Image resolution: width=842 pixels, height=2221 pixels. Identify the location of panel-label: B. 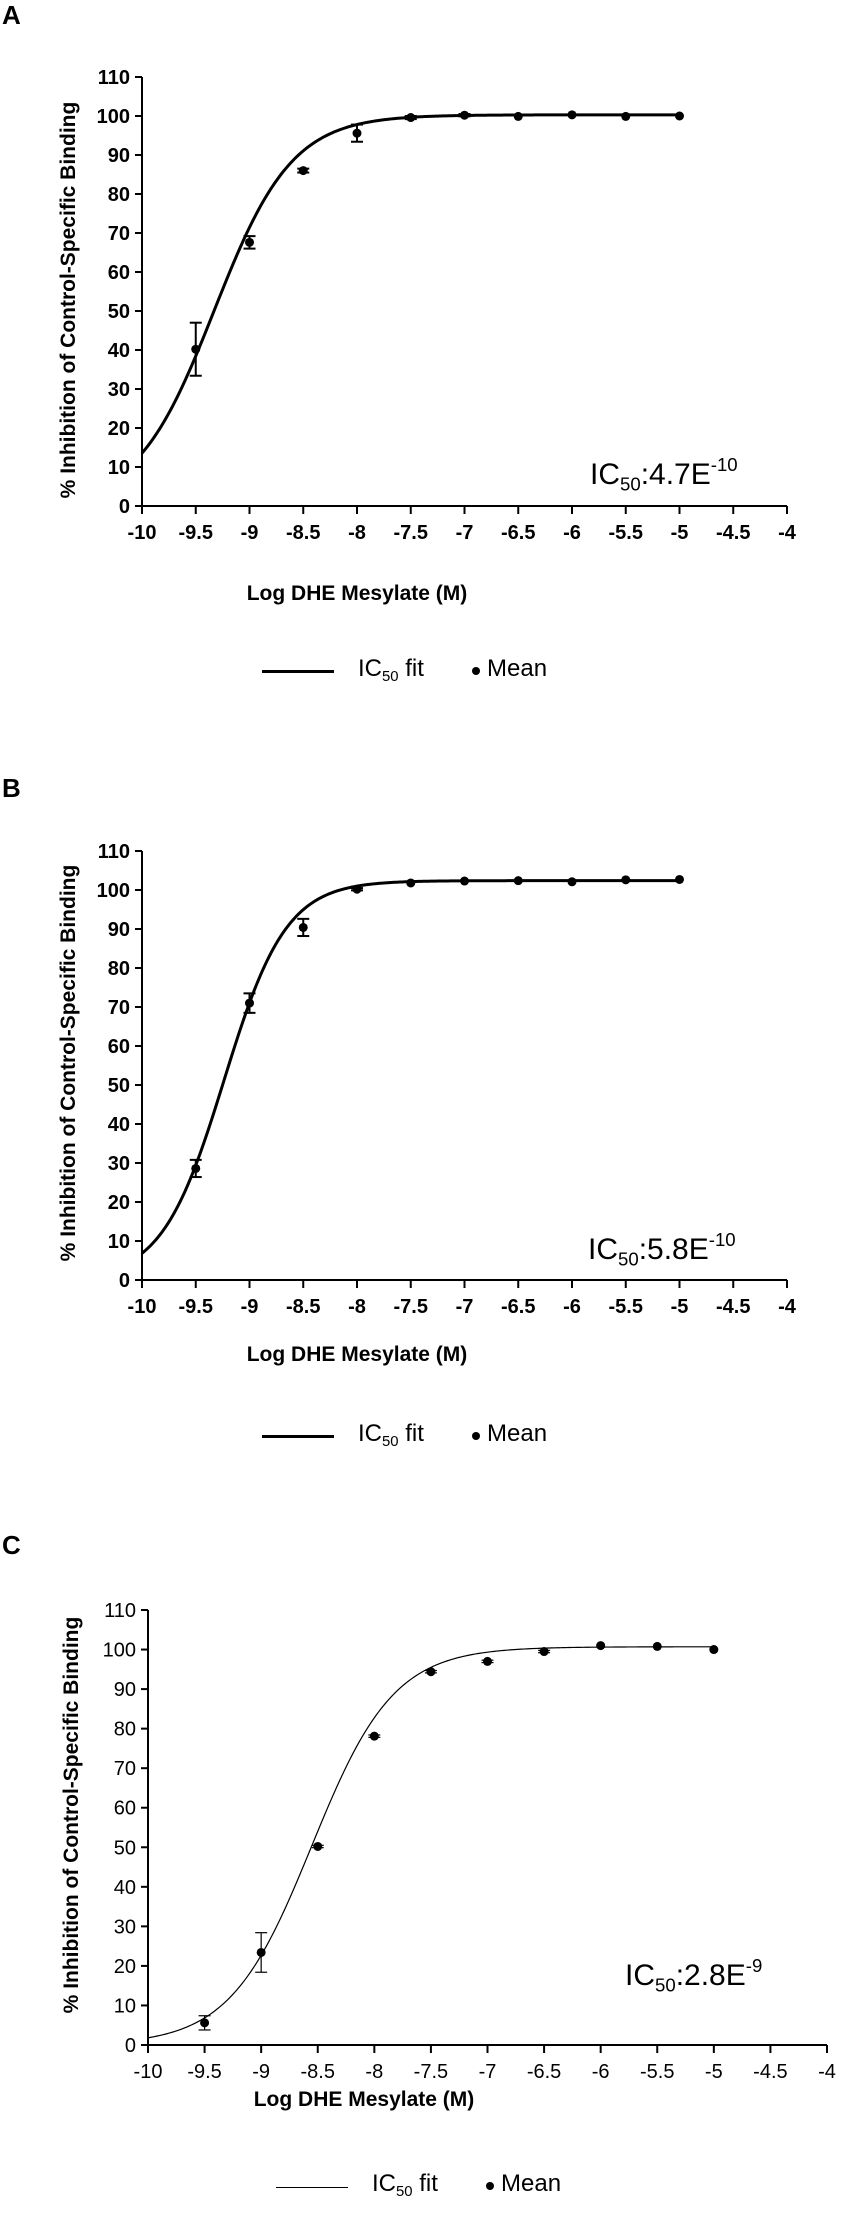
(11, 788).